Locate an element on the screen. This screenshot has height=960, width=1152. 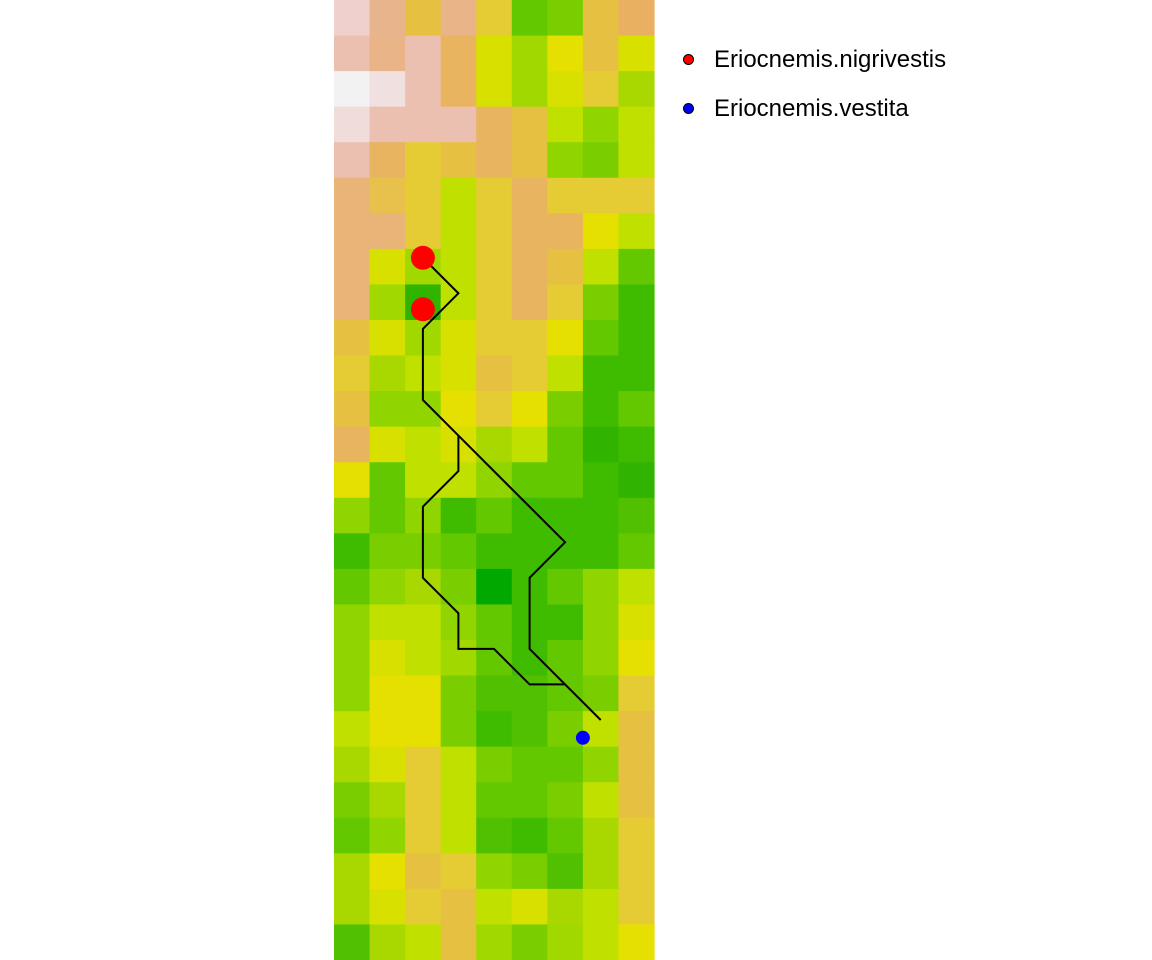
path-layer is located at coordinates (511, 489).